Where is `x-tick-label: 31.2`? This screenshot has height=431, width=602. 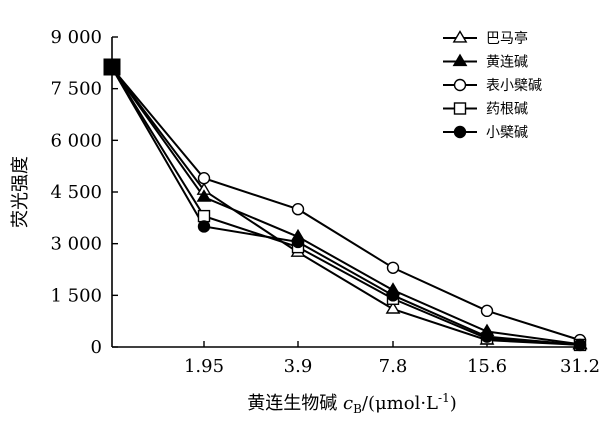 x-tick-label: 31.2 is located at coordinates (580, 366).